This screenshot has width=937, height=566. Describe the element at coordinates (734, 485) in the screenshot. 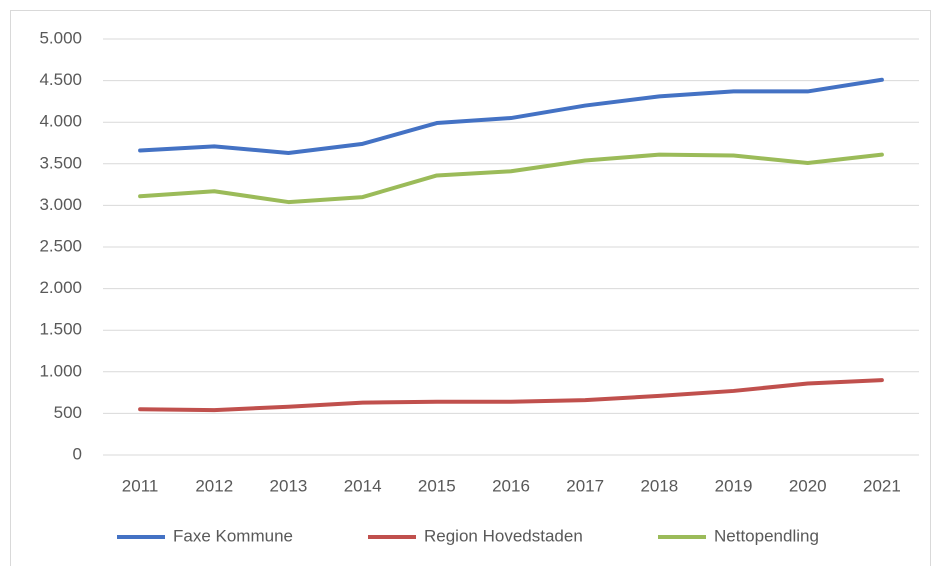

I see `x-tick-label: 2019` at that location.